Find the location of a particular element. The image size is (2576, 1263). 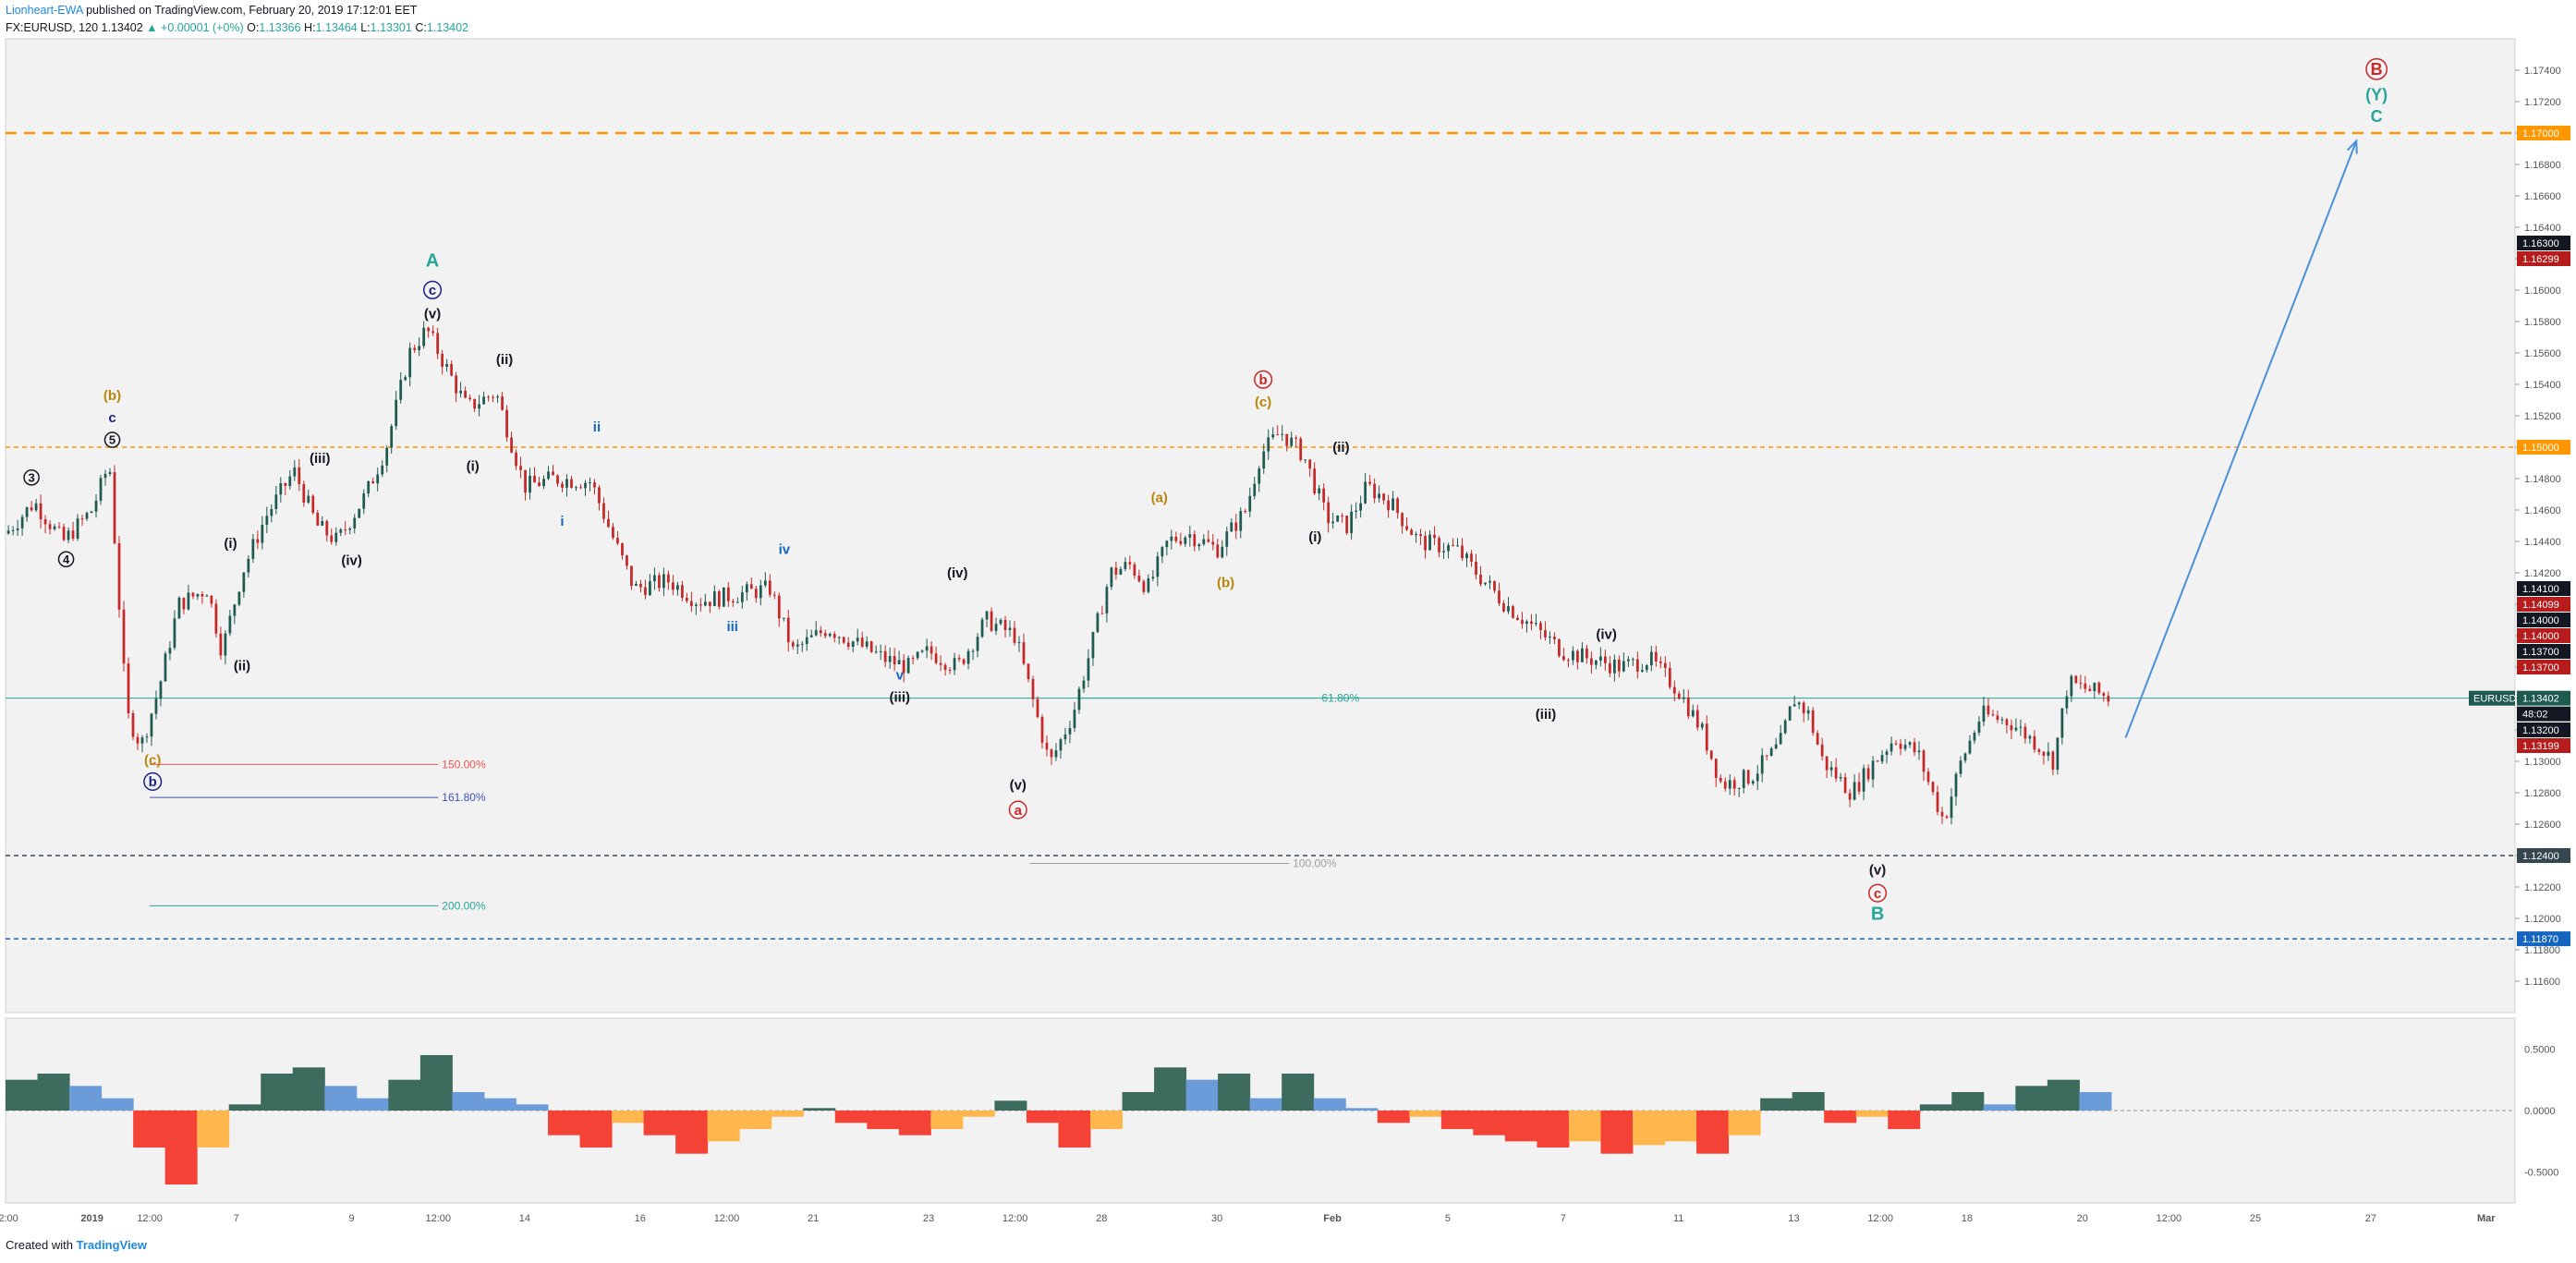

last-price: 1.13402 is located at coordinates (122, 27).